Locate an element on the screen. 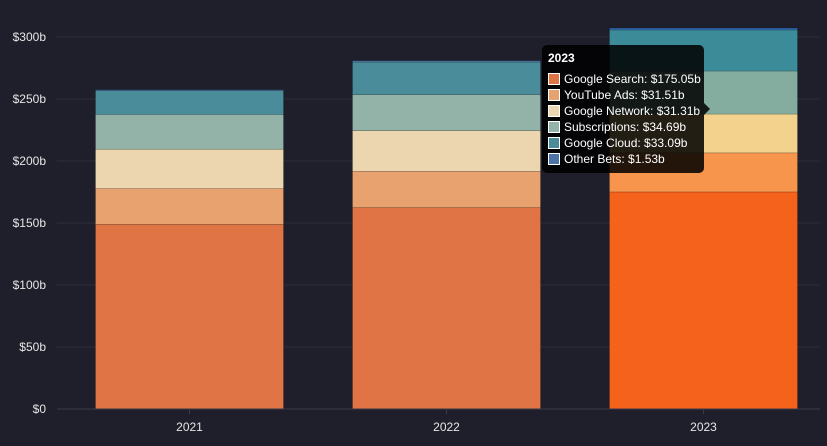 The width and height of the screenshot is (827, 446). tooltip-row: Google Cloud: $33.09b is located at coordinates (623, 143).